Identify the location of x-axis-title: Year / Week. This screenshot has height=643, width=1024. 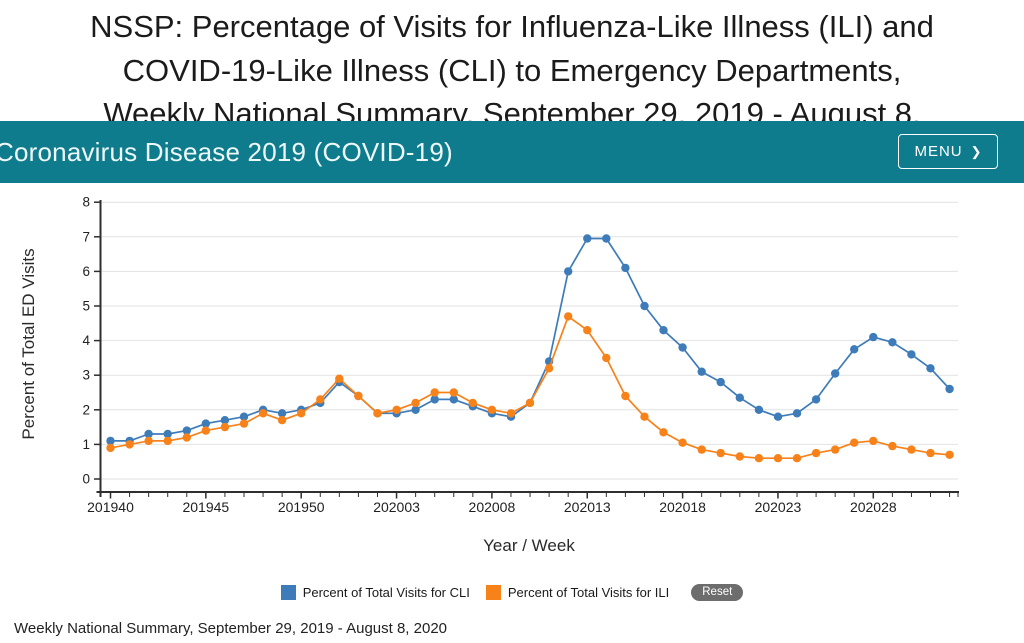
(529, 545).